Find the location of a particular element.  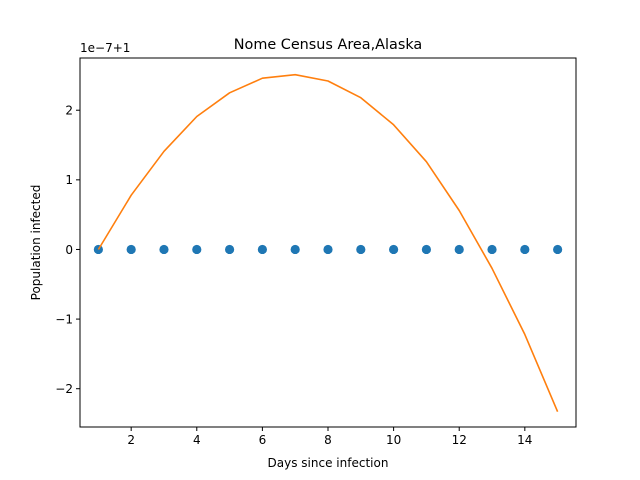

x-tick-label: 10 is located at coordinates (393, 440).